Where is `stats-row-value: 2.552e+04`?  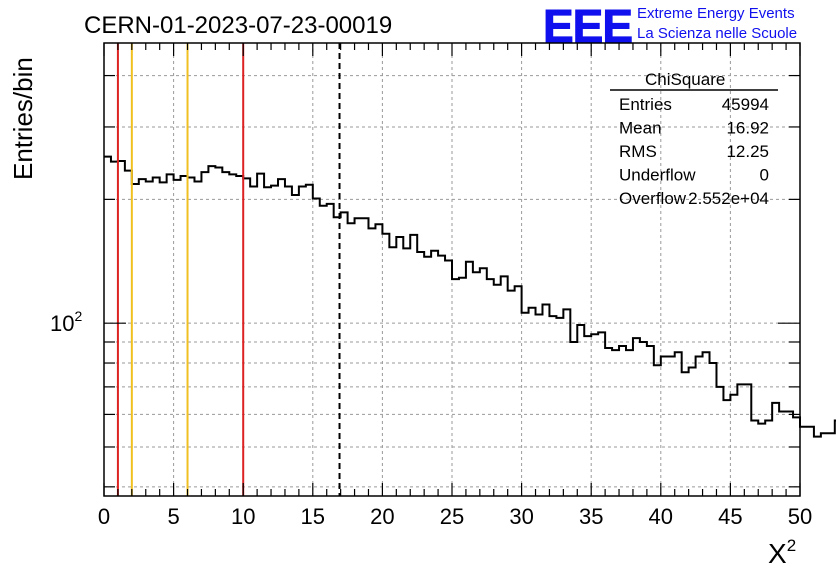 stats-row-value: 2.552e+04 is located at coordinates (728, 198).